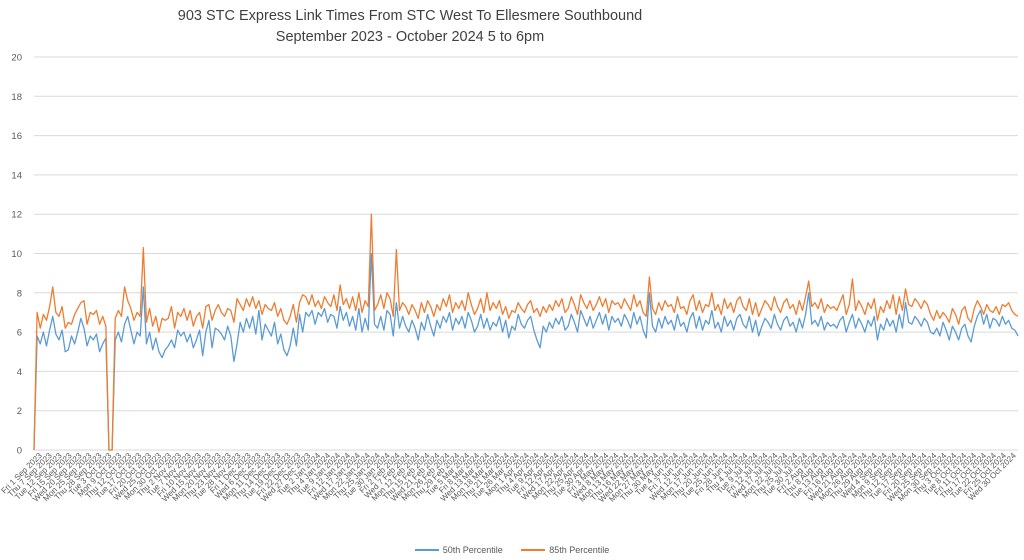 This screenshot has width=1024, height=560. What do you see at coordinates (19, 411) in the screenshot?
I see `y-tick-label: 2` at bounding box center [19, 411].